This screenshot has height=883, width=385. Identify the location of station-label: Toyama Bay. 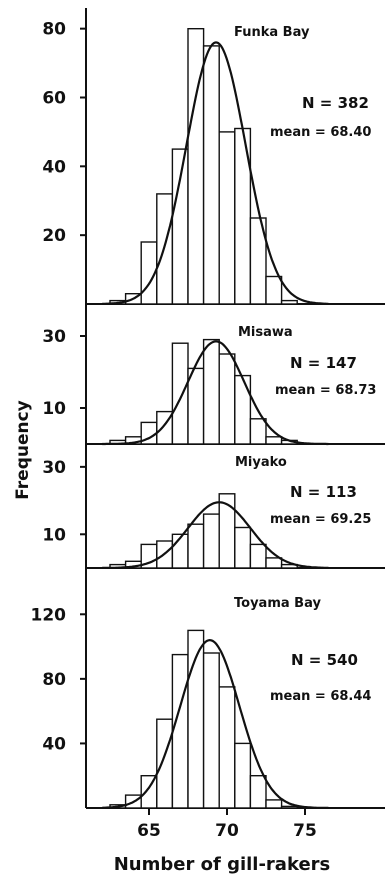
(277, 603).